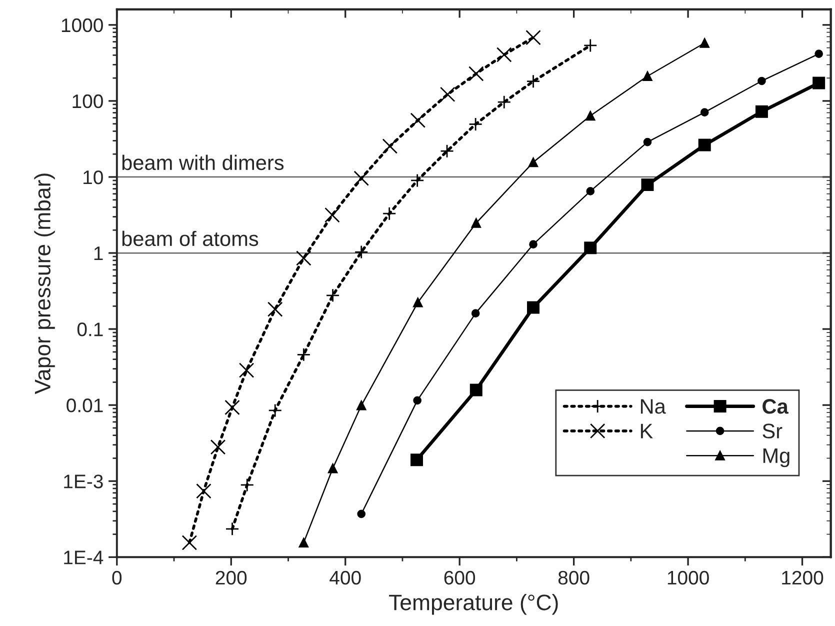 The image size is (835, 626). I want to click on x-tick-label: 1200, so click(803, 577).